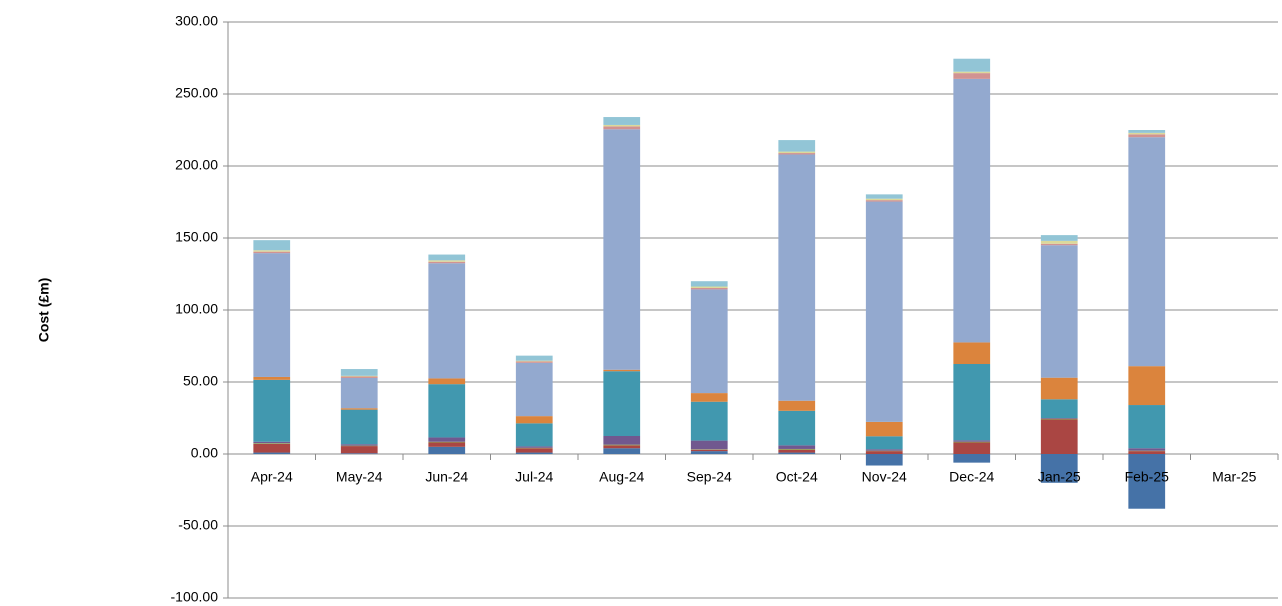 The image size is (1282, 606). I want to click on y-tick-label: 300.00, so click(196, 21).